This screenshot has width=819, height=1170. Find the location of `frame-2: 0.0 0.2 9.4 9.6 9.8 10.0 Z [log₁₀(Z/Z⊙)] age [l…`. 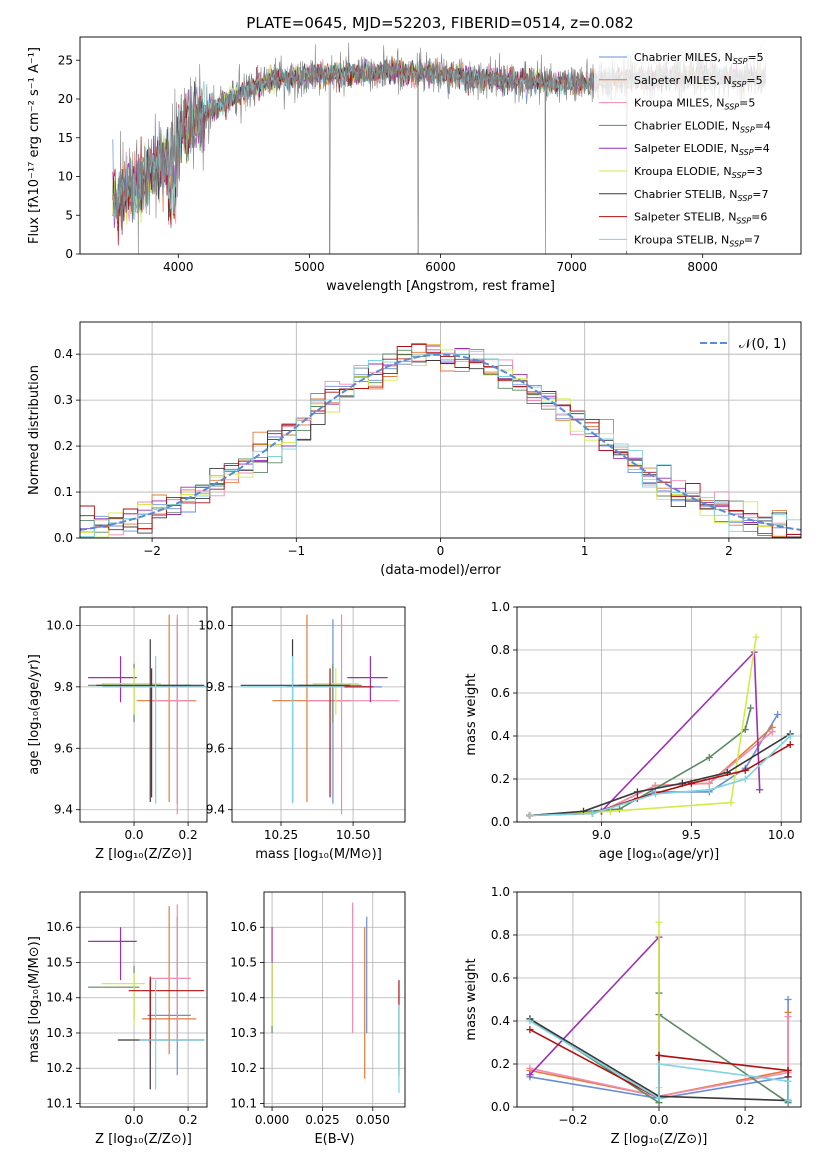

frame-2: 0.0 0.2 9.4 9.6 9.8 10.0 Z [log₁₀(Z/Z⊙)] age [l… is located at coordinates (117, 734).